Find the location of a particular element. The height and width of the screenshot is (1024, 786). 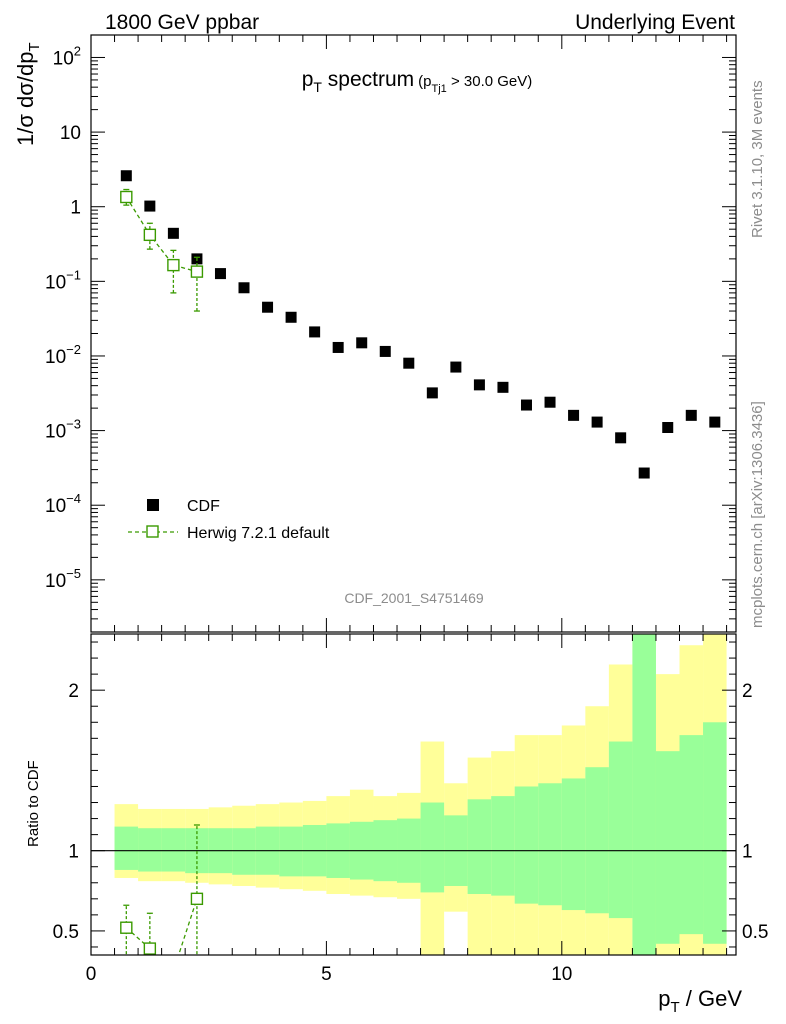

herwig-line is located at coordinates (161, 234).